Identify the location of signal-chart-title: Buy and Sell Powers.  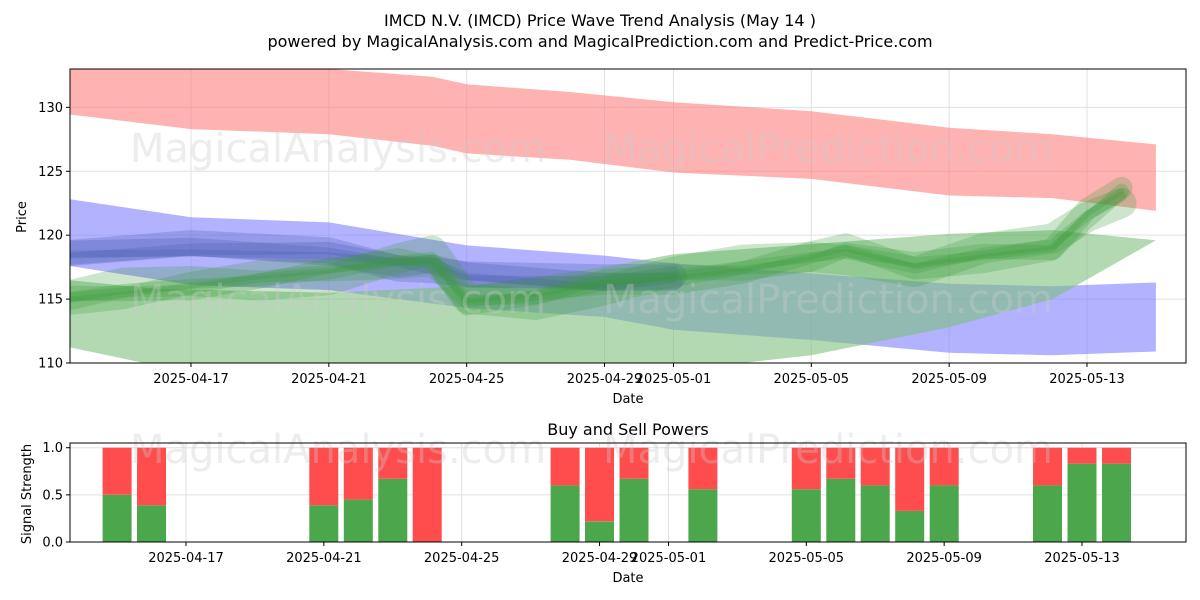
(628, 429).